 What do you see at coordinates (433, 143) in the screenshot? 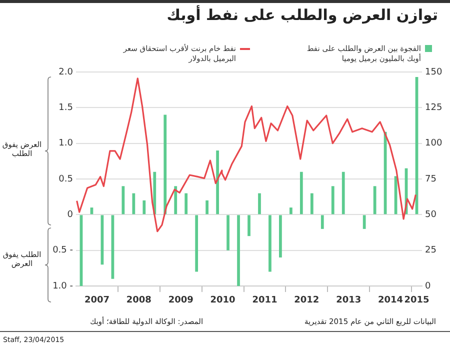
I see `y2-tick-label: 100` at bounding box center [433, 143].